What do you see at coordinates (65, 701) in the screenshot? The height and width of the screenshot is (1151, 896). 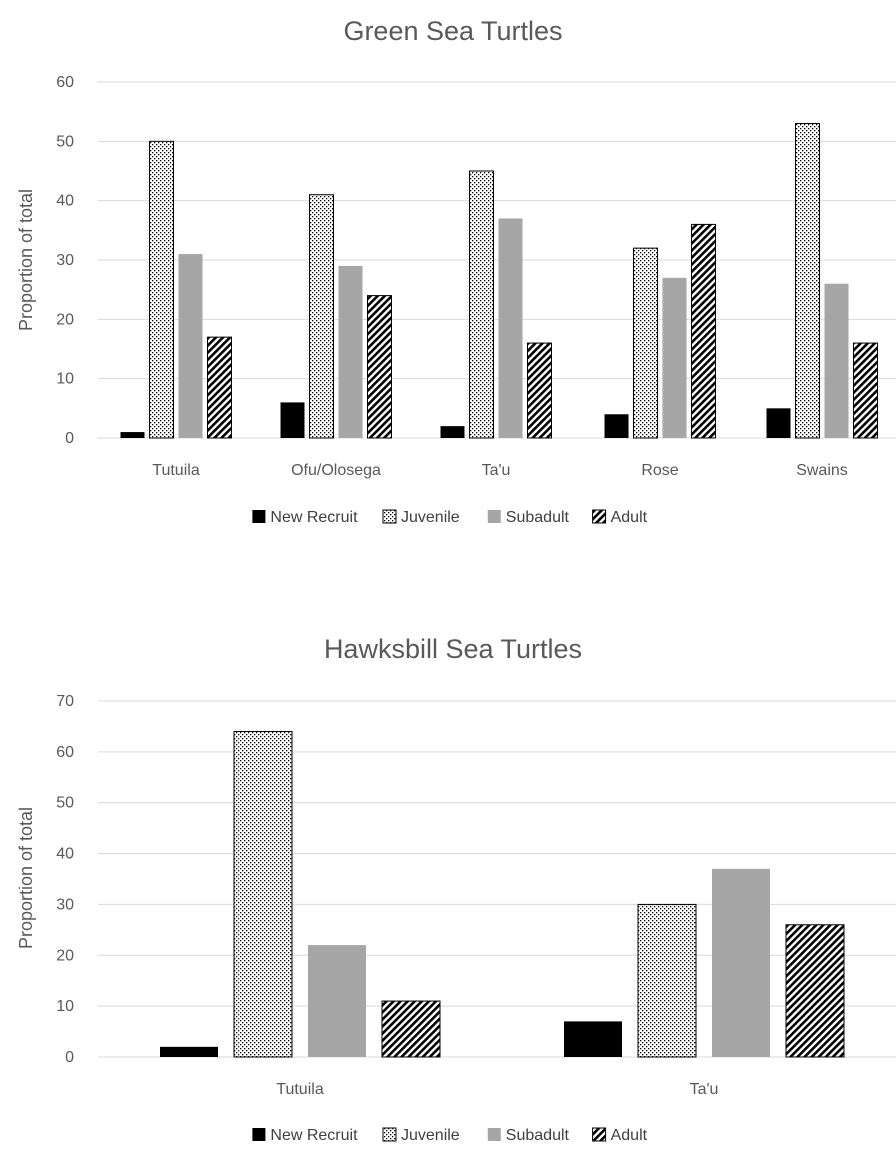 I see `y-tick-label: 70` at bounding box center [65, 701].